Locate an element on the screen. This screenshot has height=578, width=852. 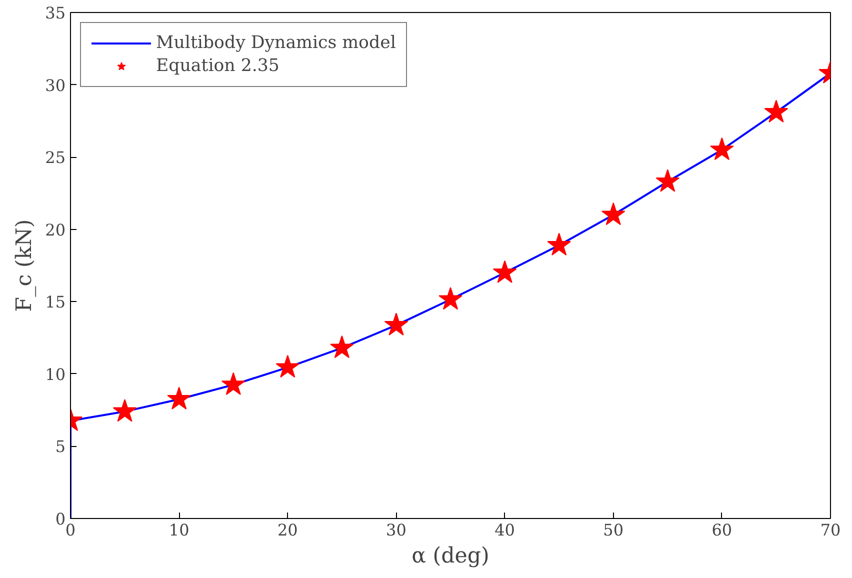
x-tick-label: 10 is located at coordinates (179, 530).